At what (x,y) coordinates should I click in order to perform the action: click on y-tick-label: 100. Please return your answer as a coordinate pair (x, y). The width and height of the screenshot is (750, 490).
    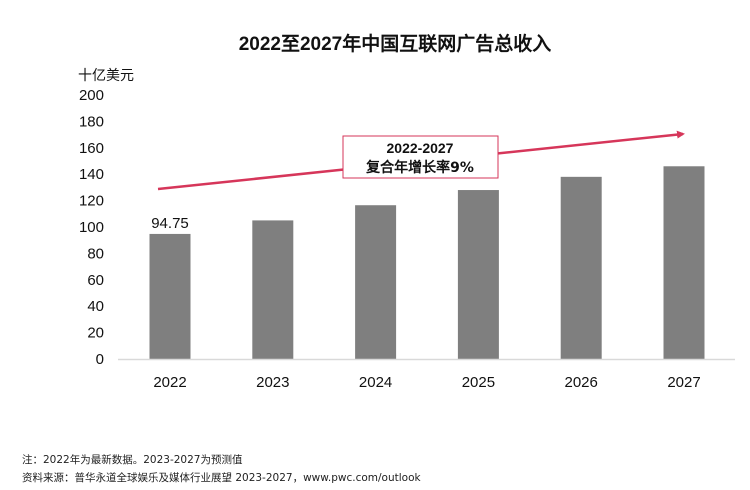
    Looking at the image, I should click on (91, 227).